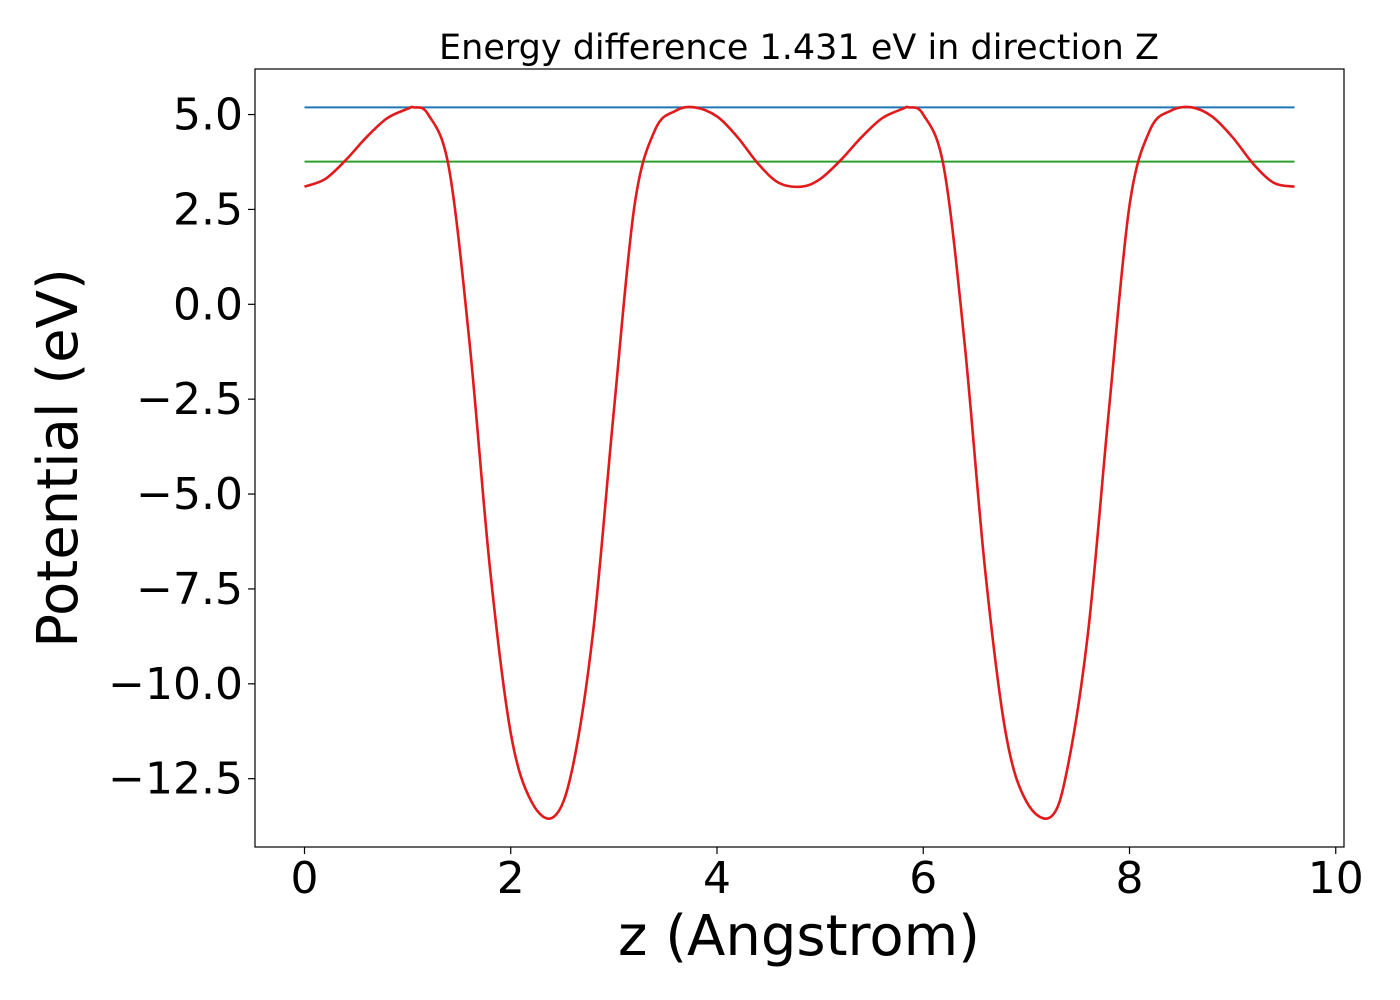 This screenshot has height=1000, width=1400. What do you see at coordinates (189, 589) in the screenshot?
I see `y-tick-label: −7.5` at bounding box center [189, 589].